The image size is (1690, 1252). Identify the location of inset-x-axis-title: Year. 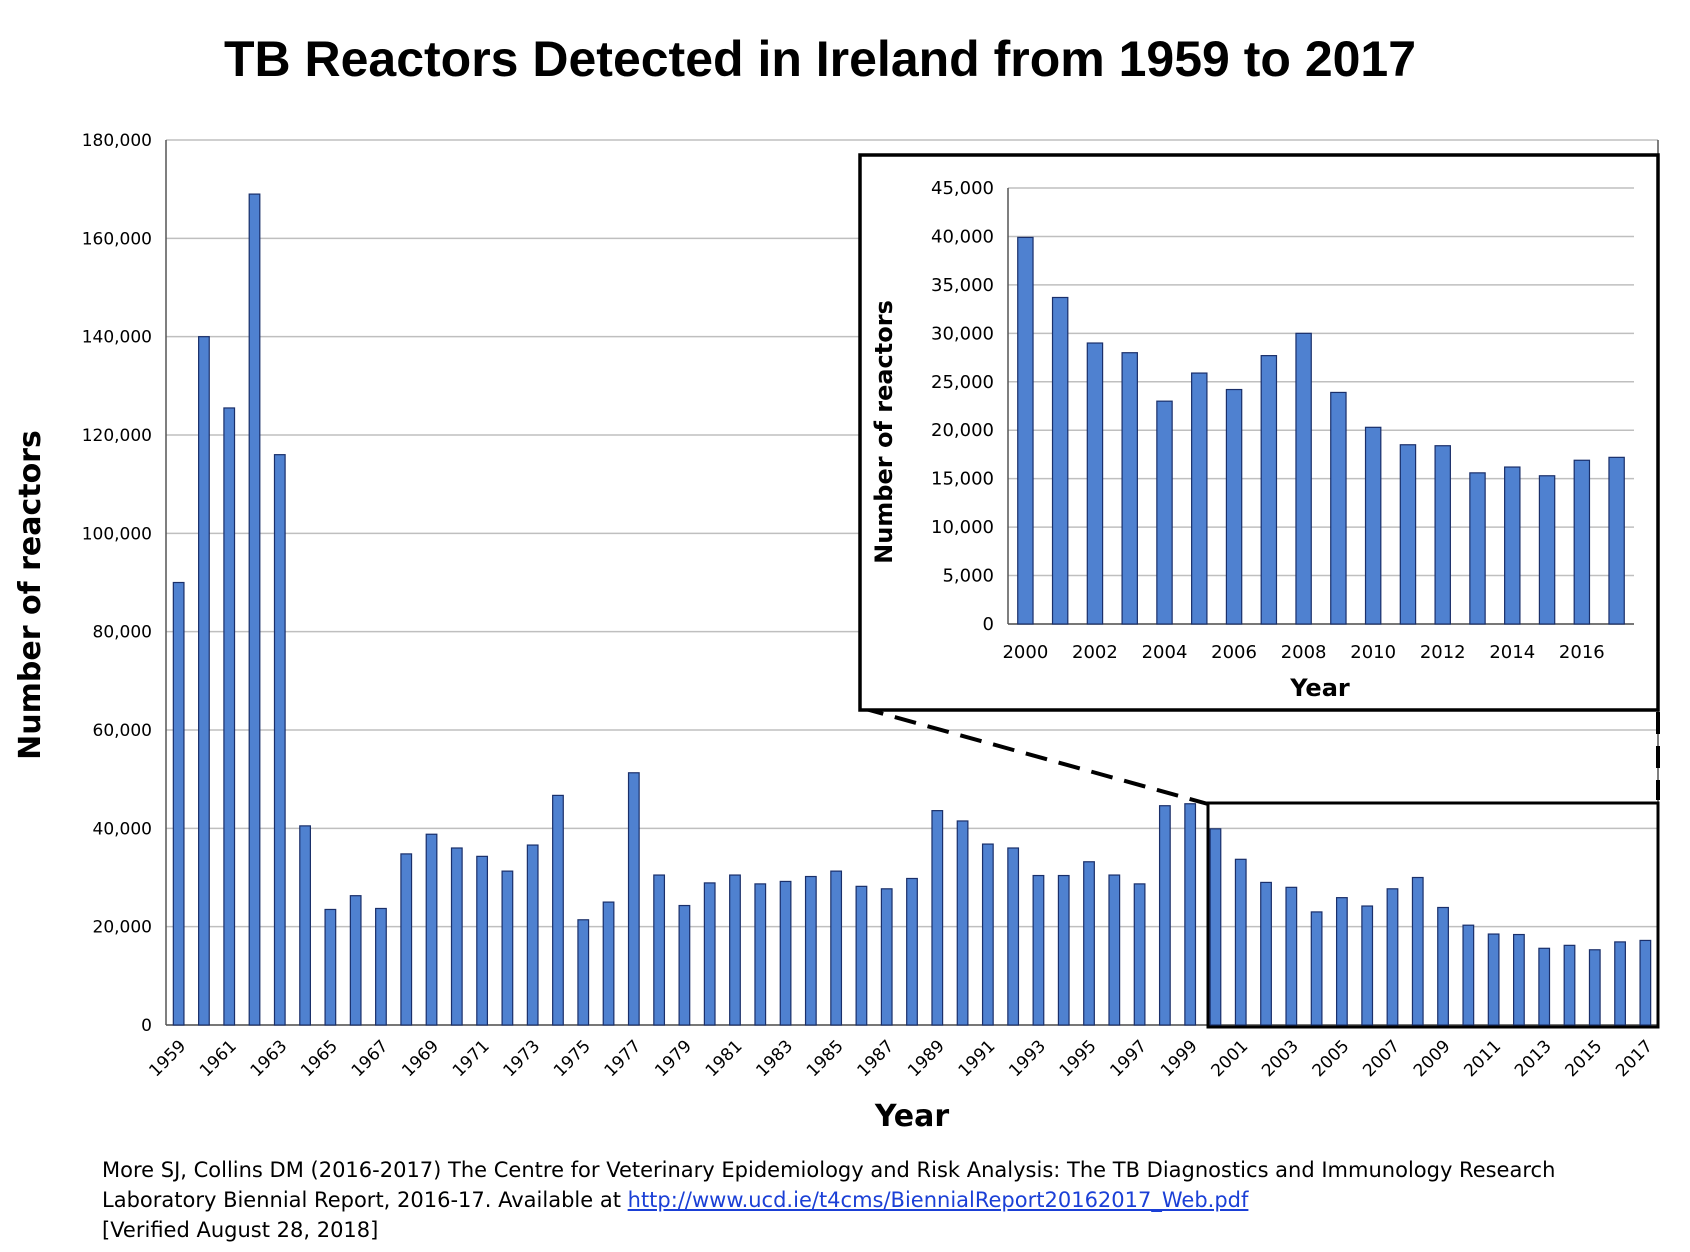
(1319, 688).